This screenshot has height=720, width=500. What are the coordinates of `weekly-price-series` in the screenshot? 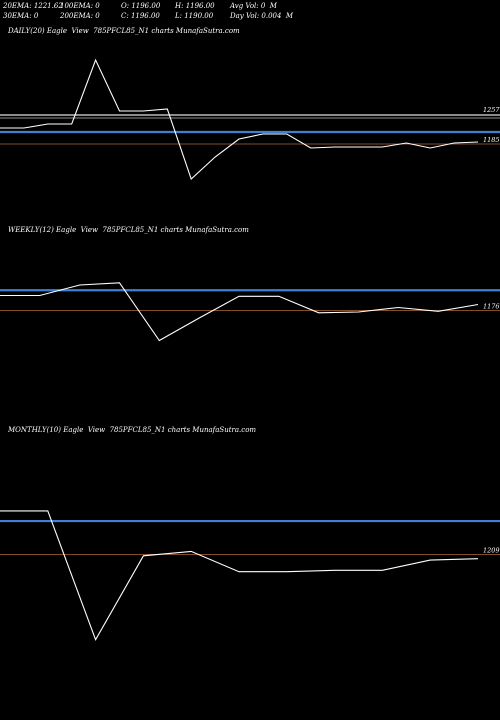 It's located at (239, 312).